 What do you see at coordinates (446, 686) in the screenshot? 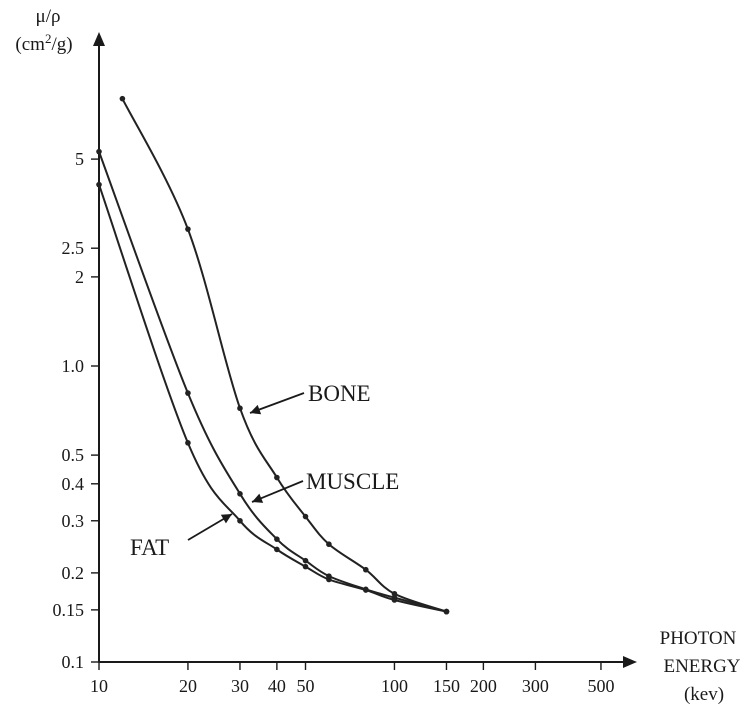
I see `x-tick-label: 150` at bounding box center [446, 686].